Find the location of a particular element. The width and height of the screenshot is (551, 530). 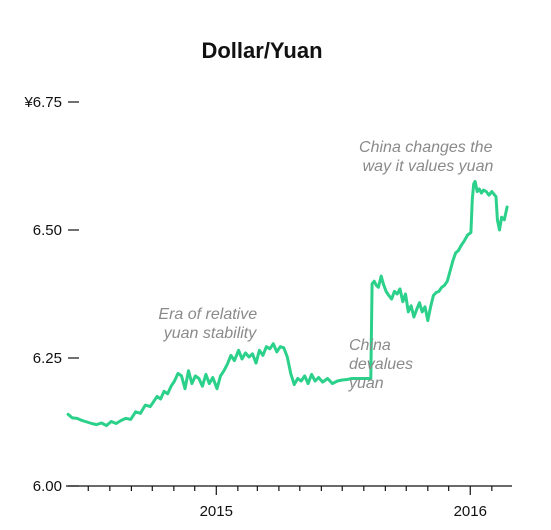

y-tick-label-675: ¥6.75 is located at coordinates (42, 102).